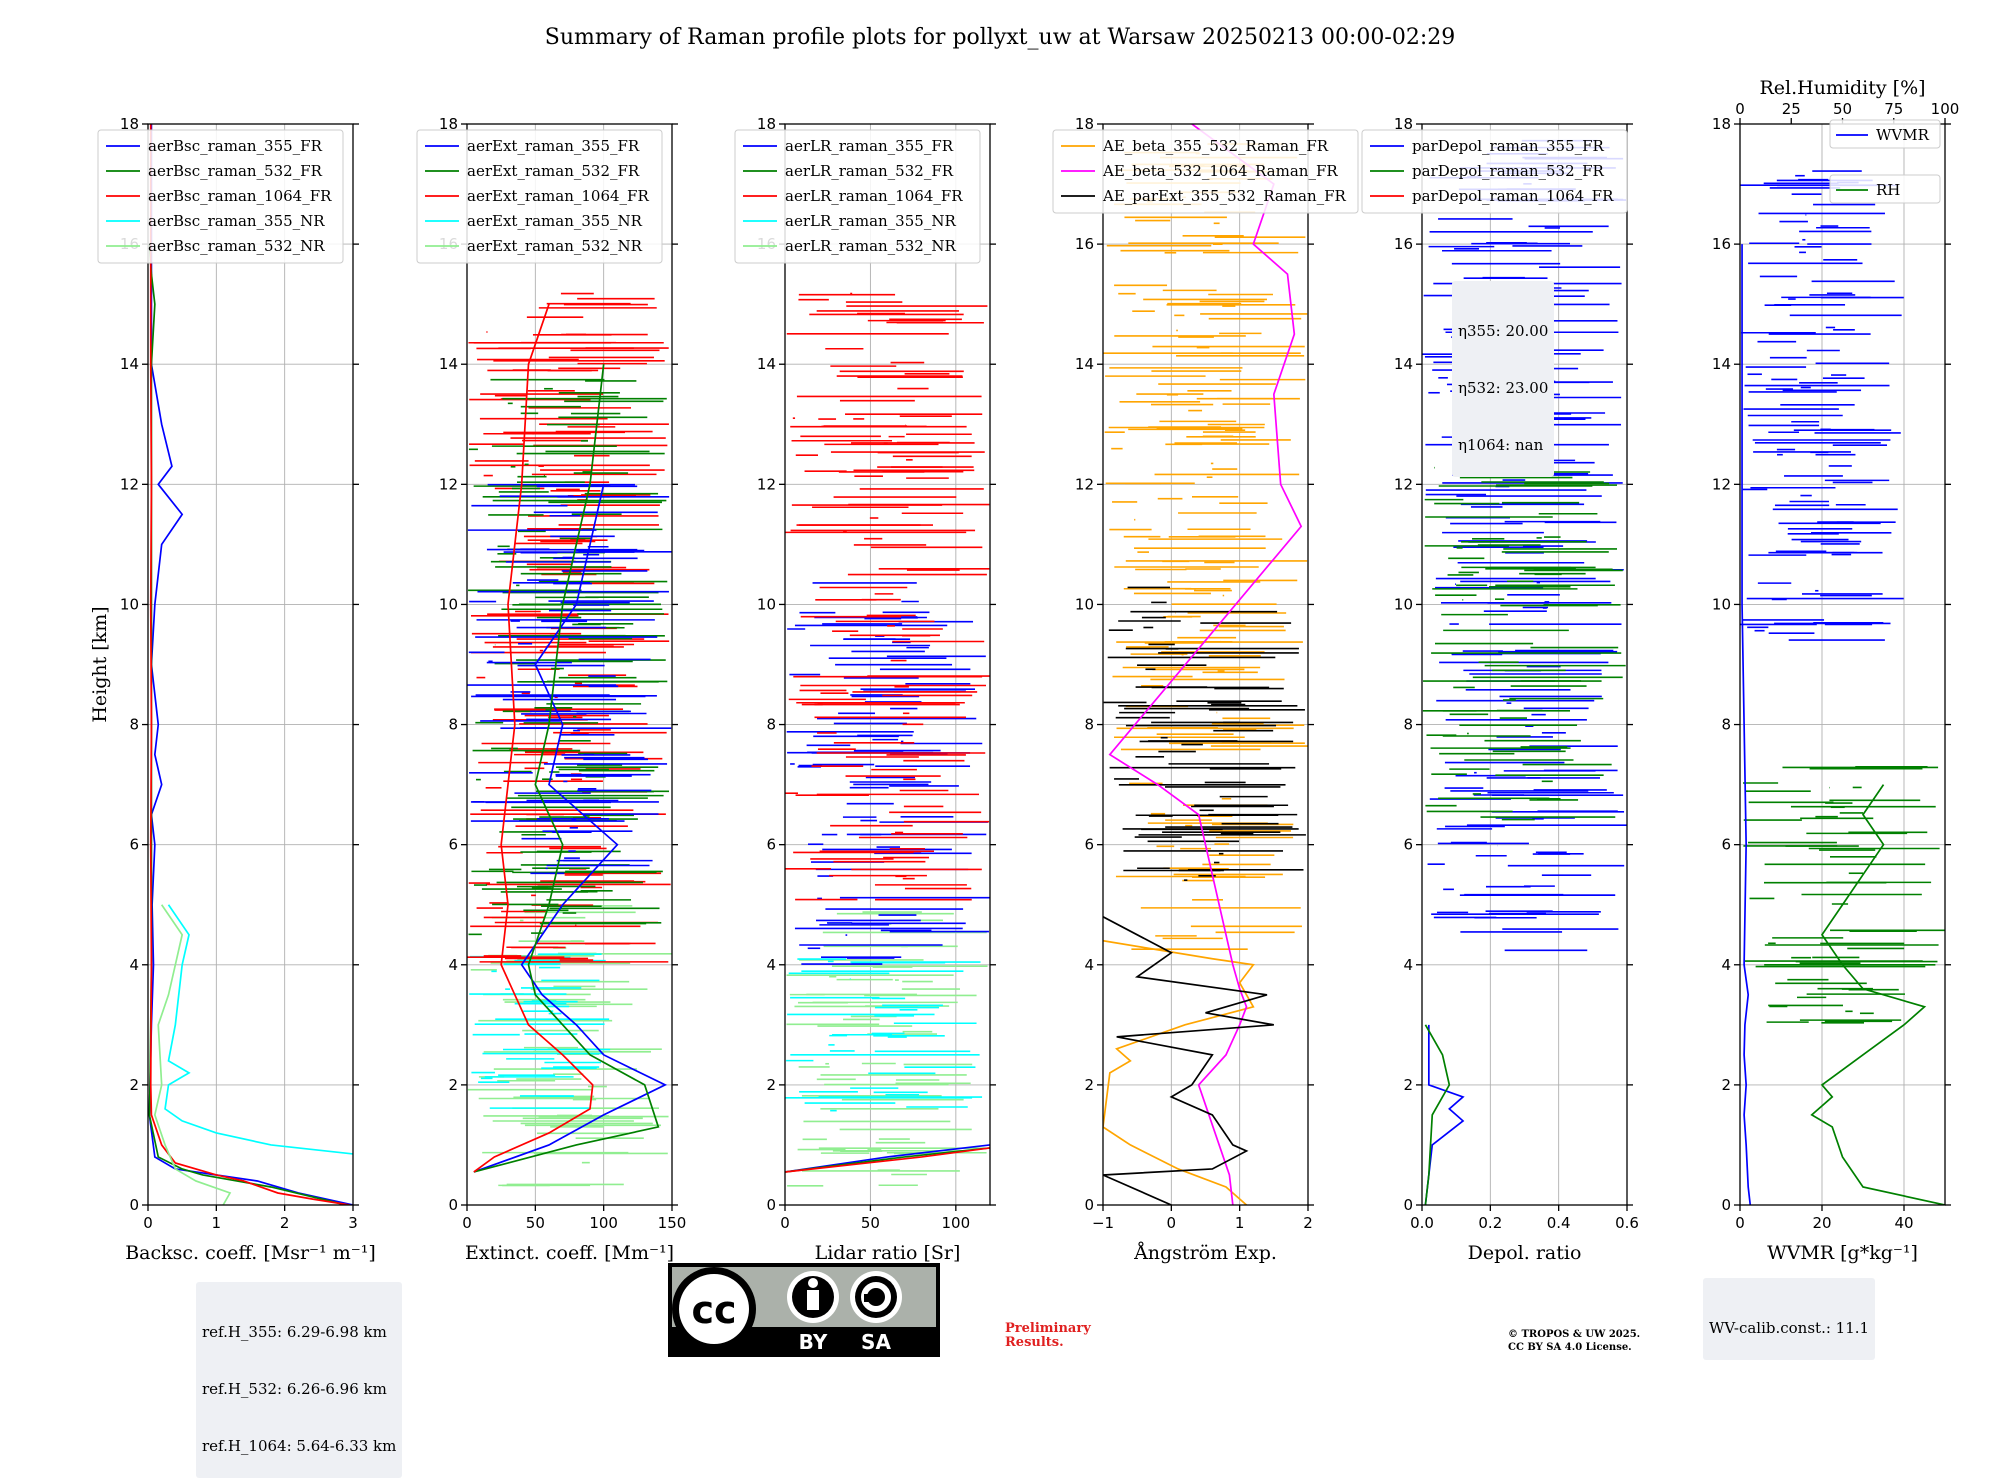 Image resolution: width=2000 pixels, height=1478 pixels. What do you see at coordinates (813, 1342) in the screenshot?
I see `cc-logo-by: BY` at bounding box center [813, 1342].